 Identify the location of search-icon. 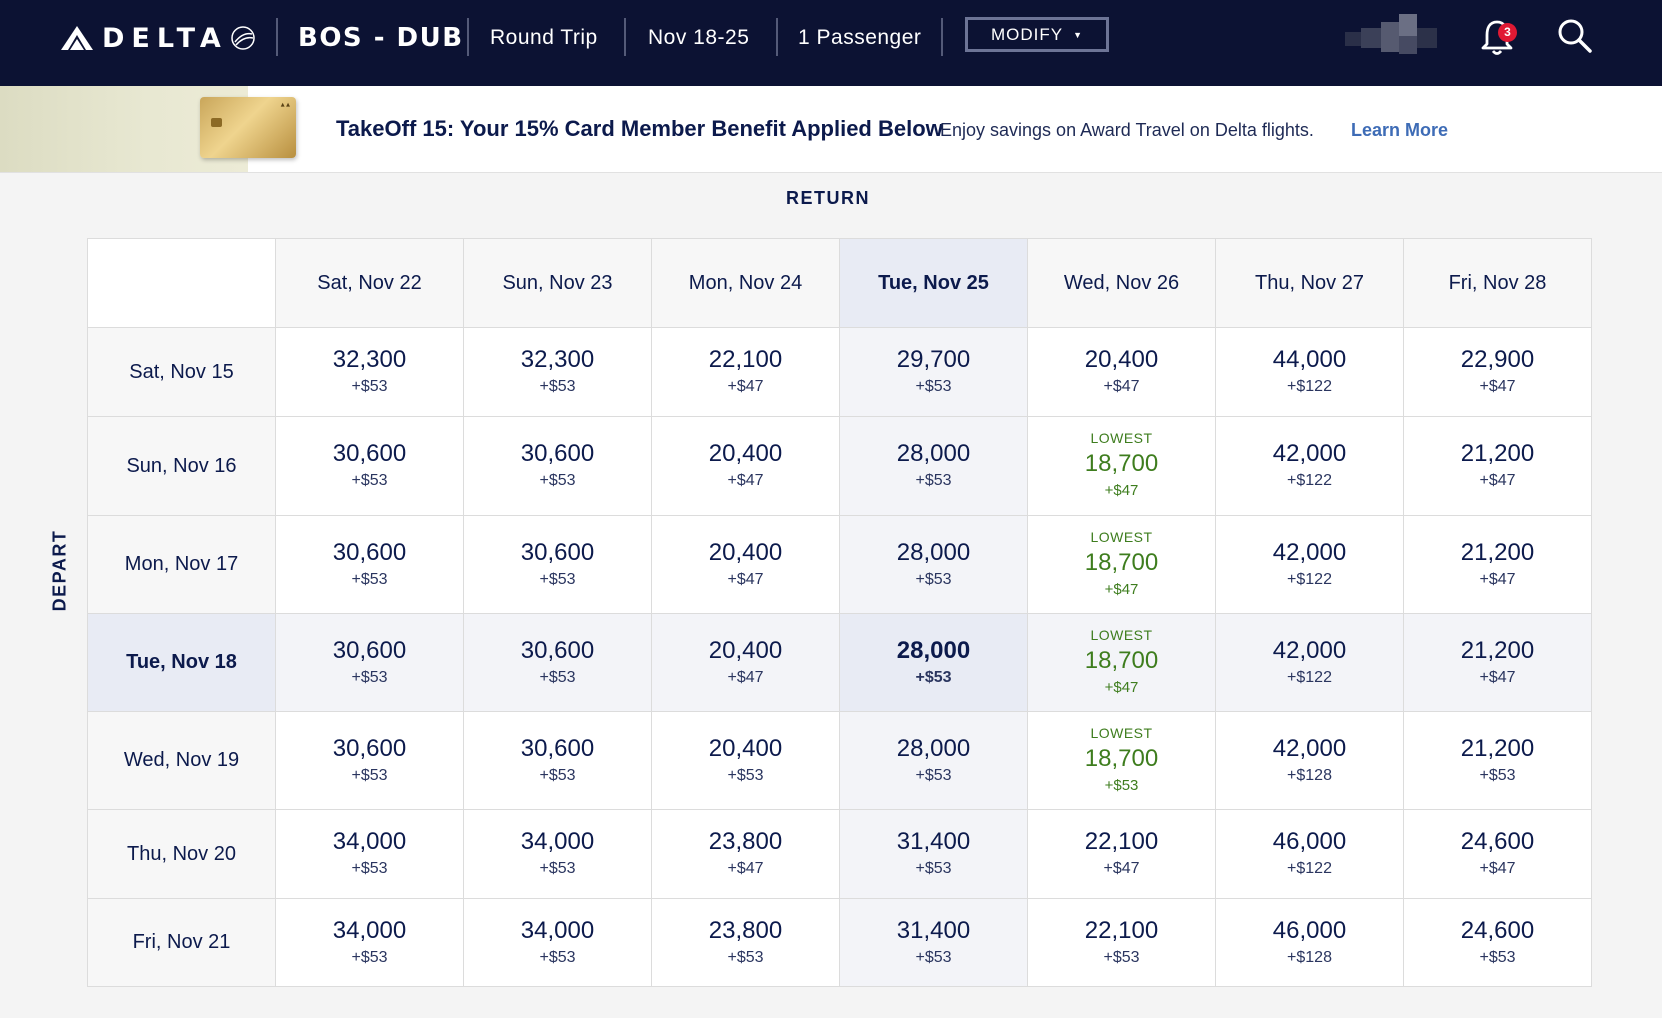
(1575, 36).